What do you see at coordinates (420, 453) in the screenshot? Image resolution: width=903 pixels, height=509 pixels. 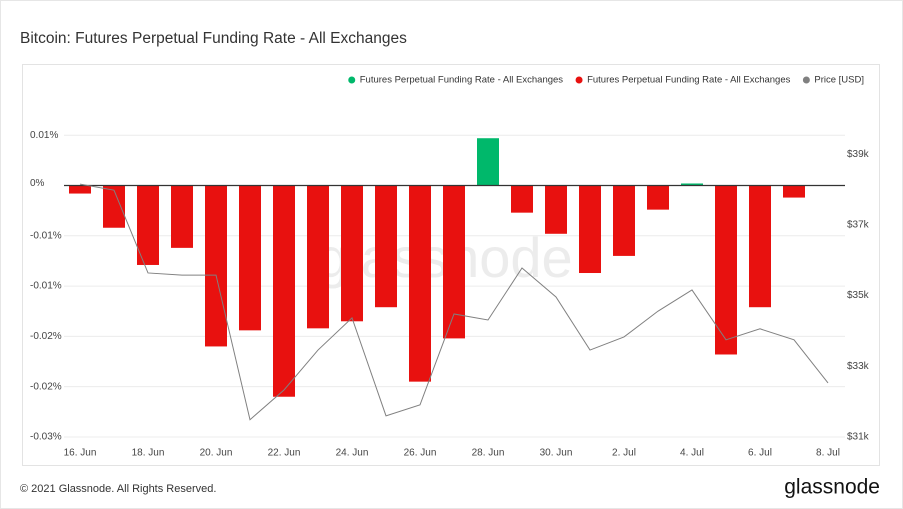 I see `x-tick-label: 26. Jun` at bounding box center [420, 453].